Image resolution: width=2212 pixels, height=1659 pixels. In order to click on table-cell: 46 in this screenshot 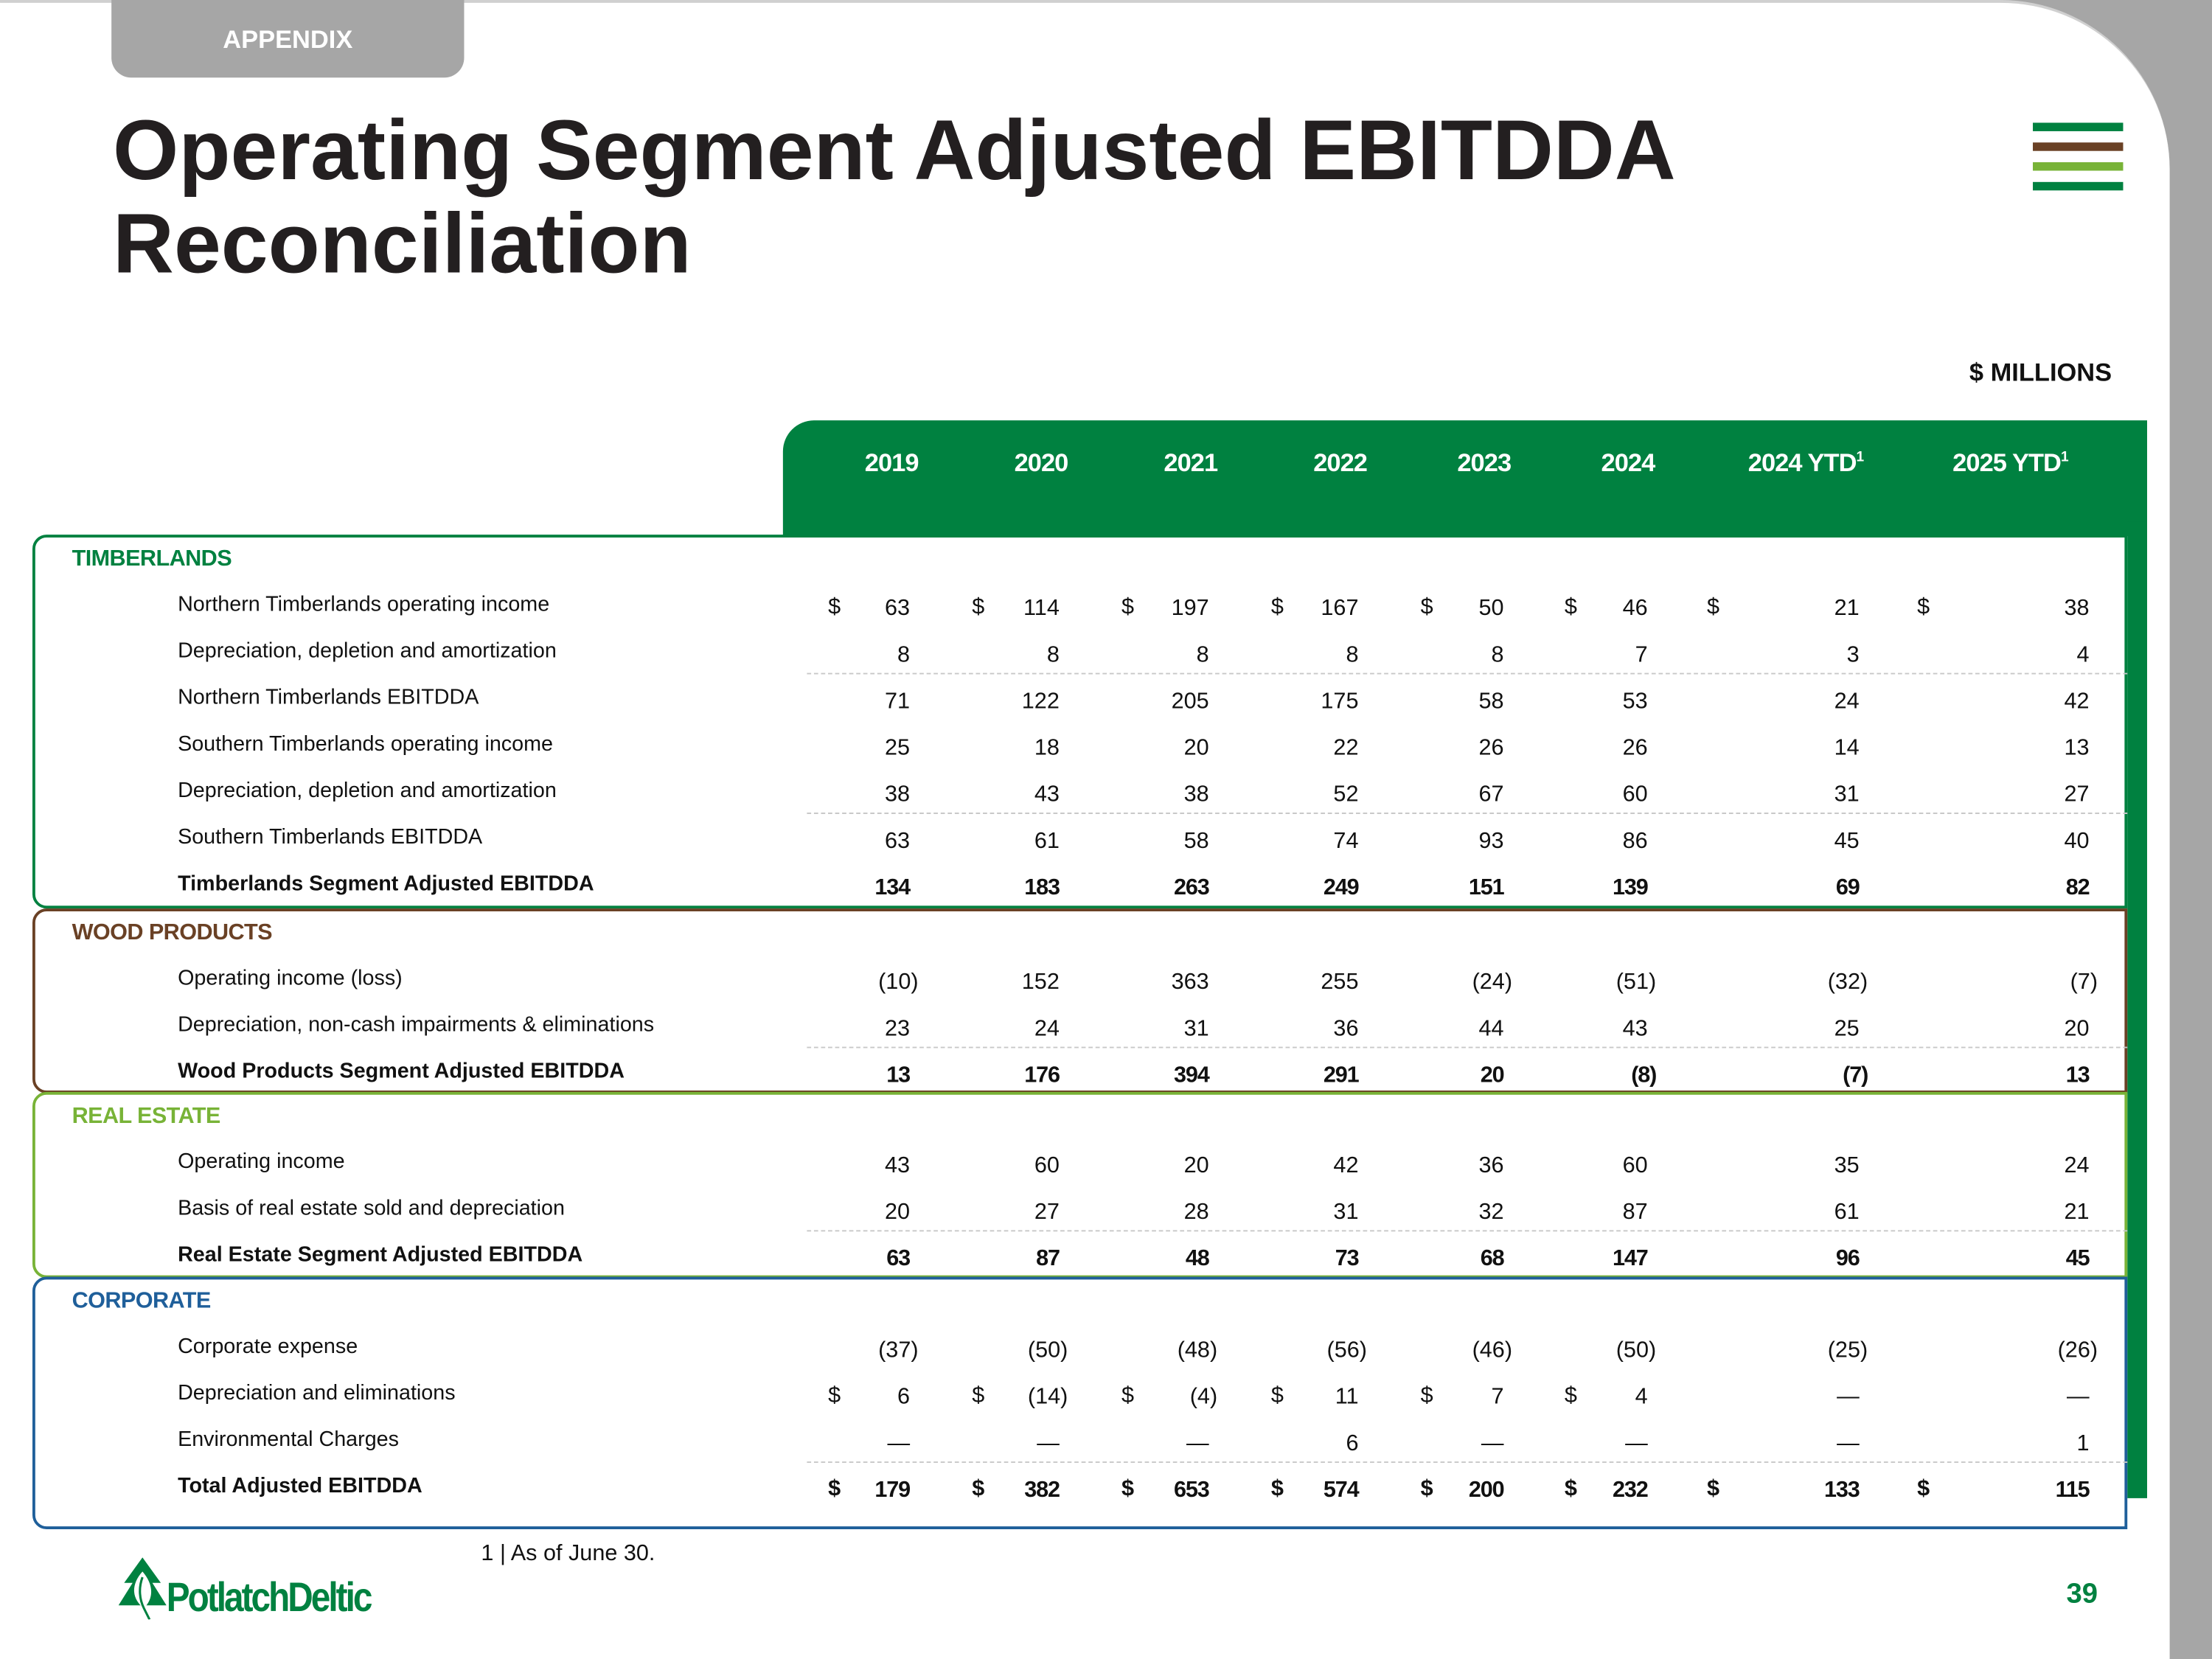, I will do `click(1635, 609)`.